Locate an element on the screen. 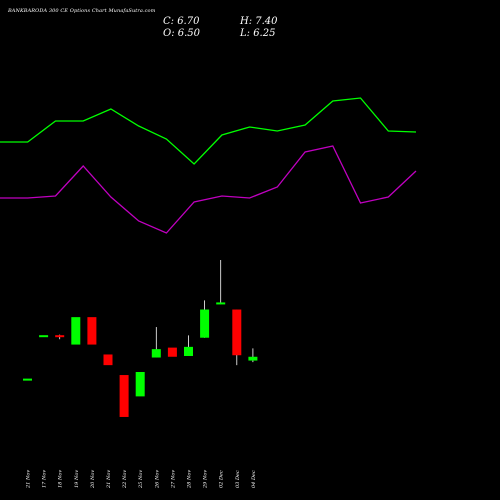 This screenshot has height=500, width=500. high-value: H: 7.40 is located at coordinates (259, 21).